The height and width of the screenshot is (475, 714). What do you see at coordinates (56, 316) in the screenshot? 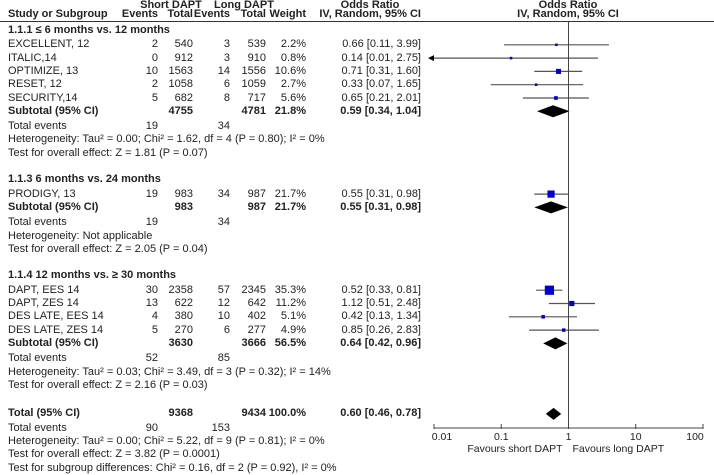
I see `study-name: DES LATE, EES 14` at bounding box center [56, 316].